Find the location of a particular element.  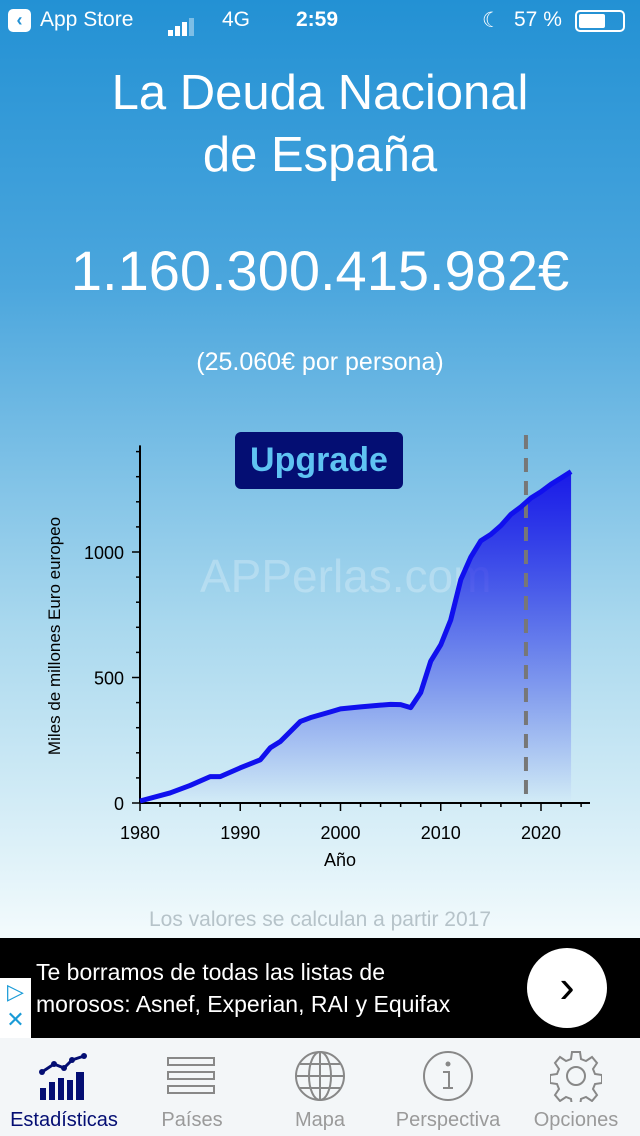

y-axis-label: Miles de millones Euro europeo is located at coordinates (54, 636).